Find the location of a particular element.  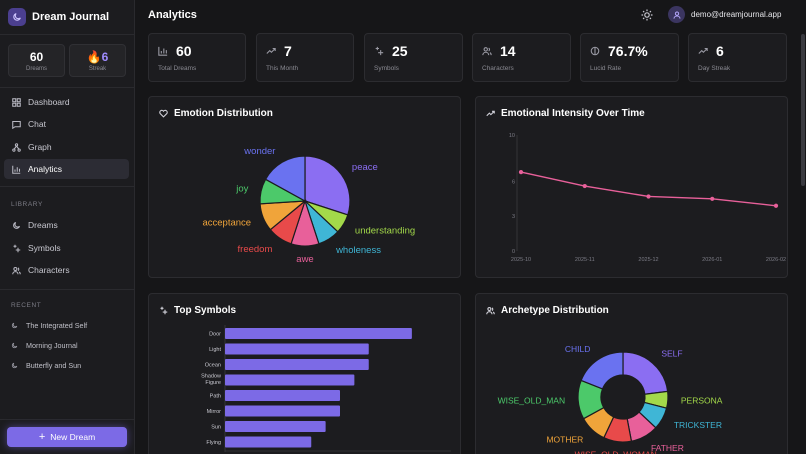

mini-stat-label: Dreams is located at coordinates (36, 69).